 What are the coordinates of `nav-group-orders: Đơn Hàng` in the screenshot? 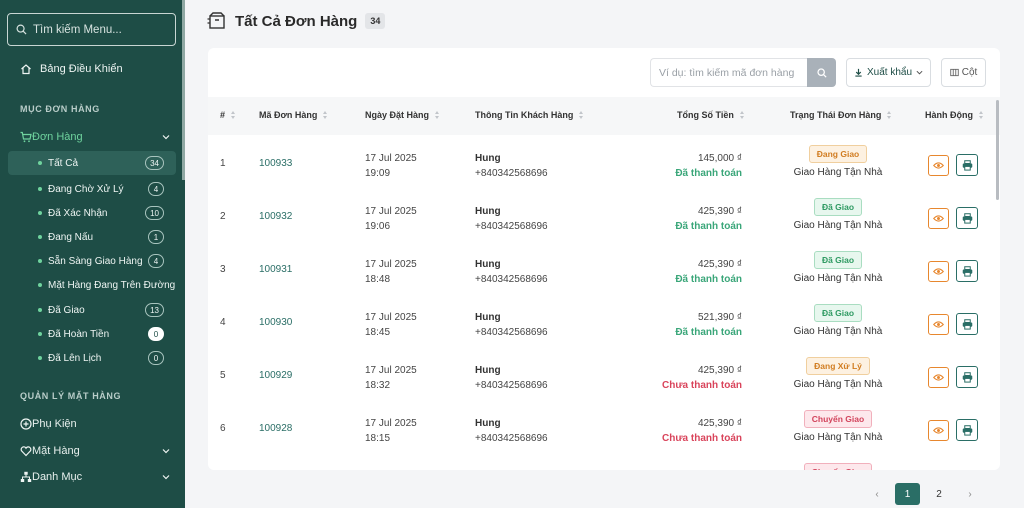 It's located at (95, 137).